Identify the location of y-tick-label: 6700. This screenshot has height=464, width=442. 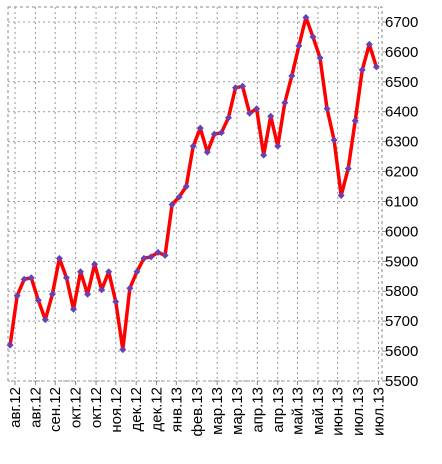
(401, 22).